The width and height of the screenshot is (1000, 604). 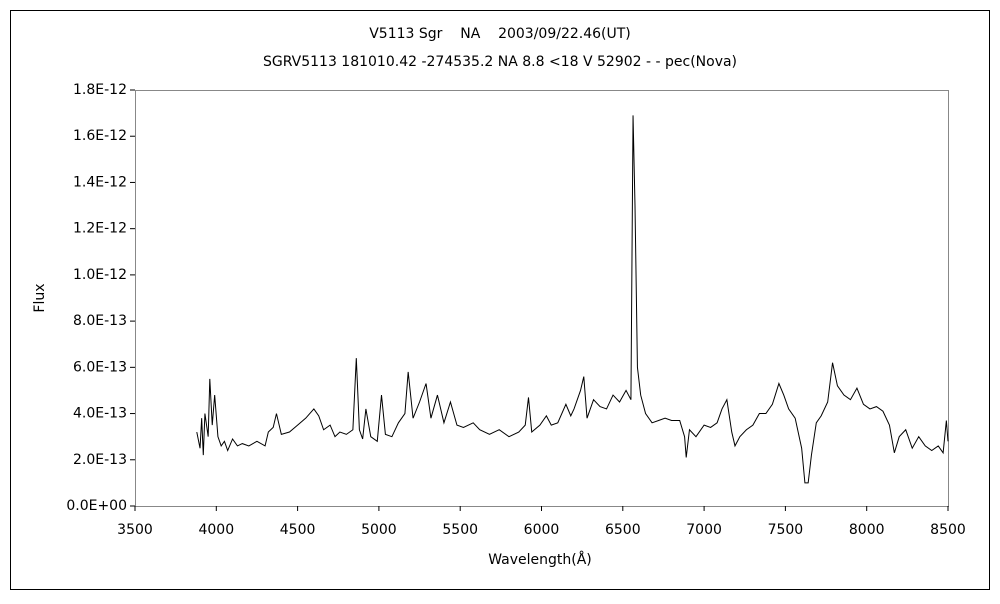 What do you see at coordinates (948, 530) in the screenshot?
I see `x-tick-label: 8500` at bounding box center [948, 530].